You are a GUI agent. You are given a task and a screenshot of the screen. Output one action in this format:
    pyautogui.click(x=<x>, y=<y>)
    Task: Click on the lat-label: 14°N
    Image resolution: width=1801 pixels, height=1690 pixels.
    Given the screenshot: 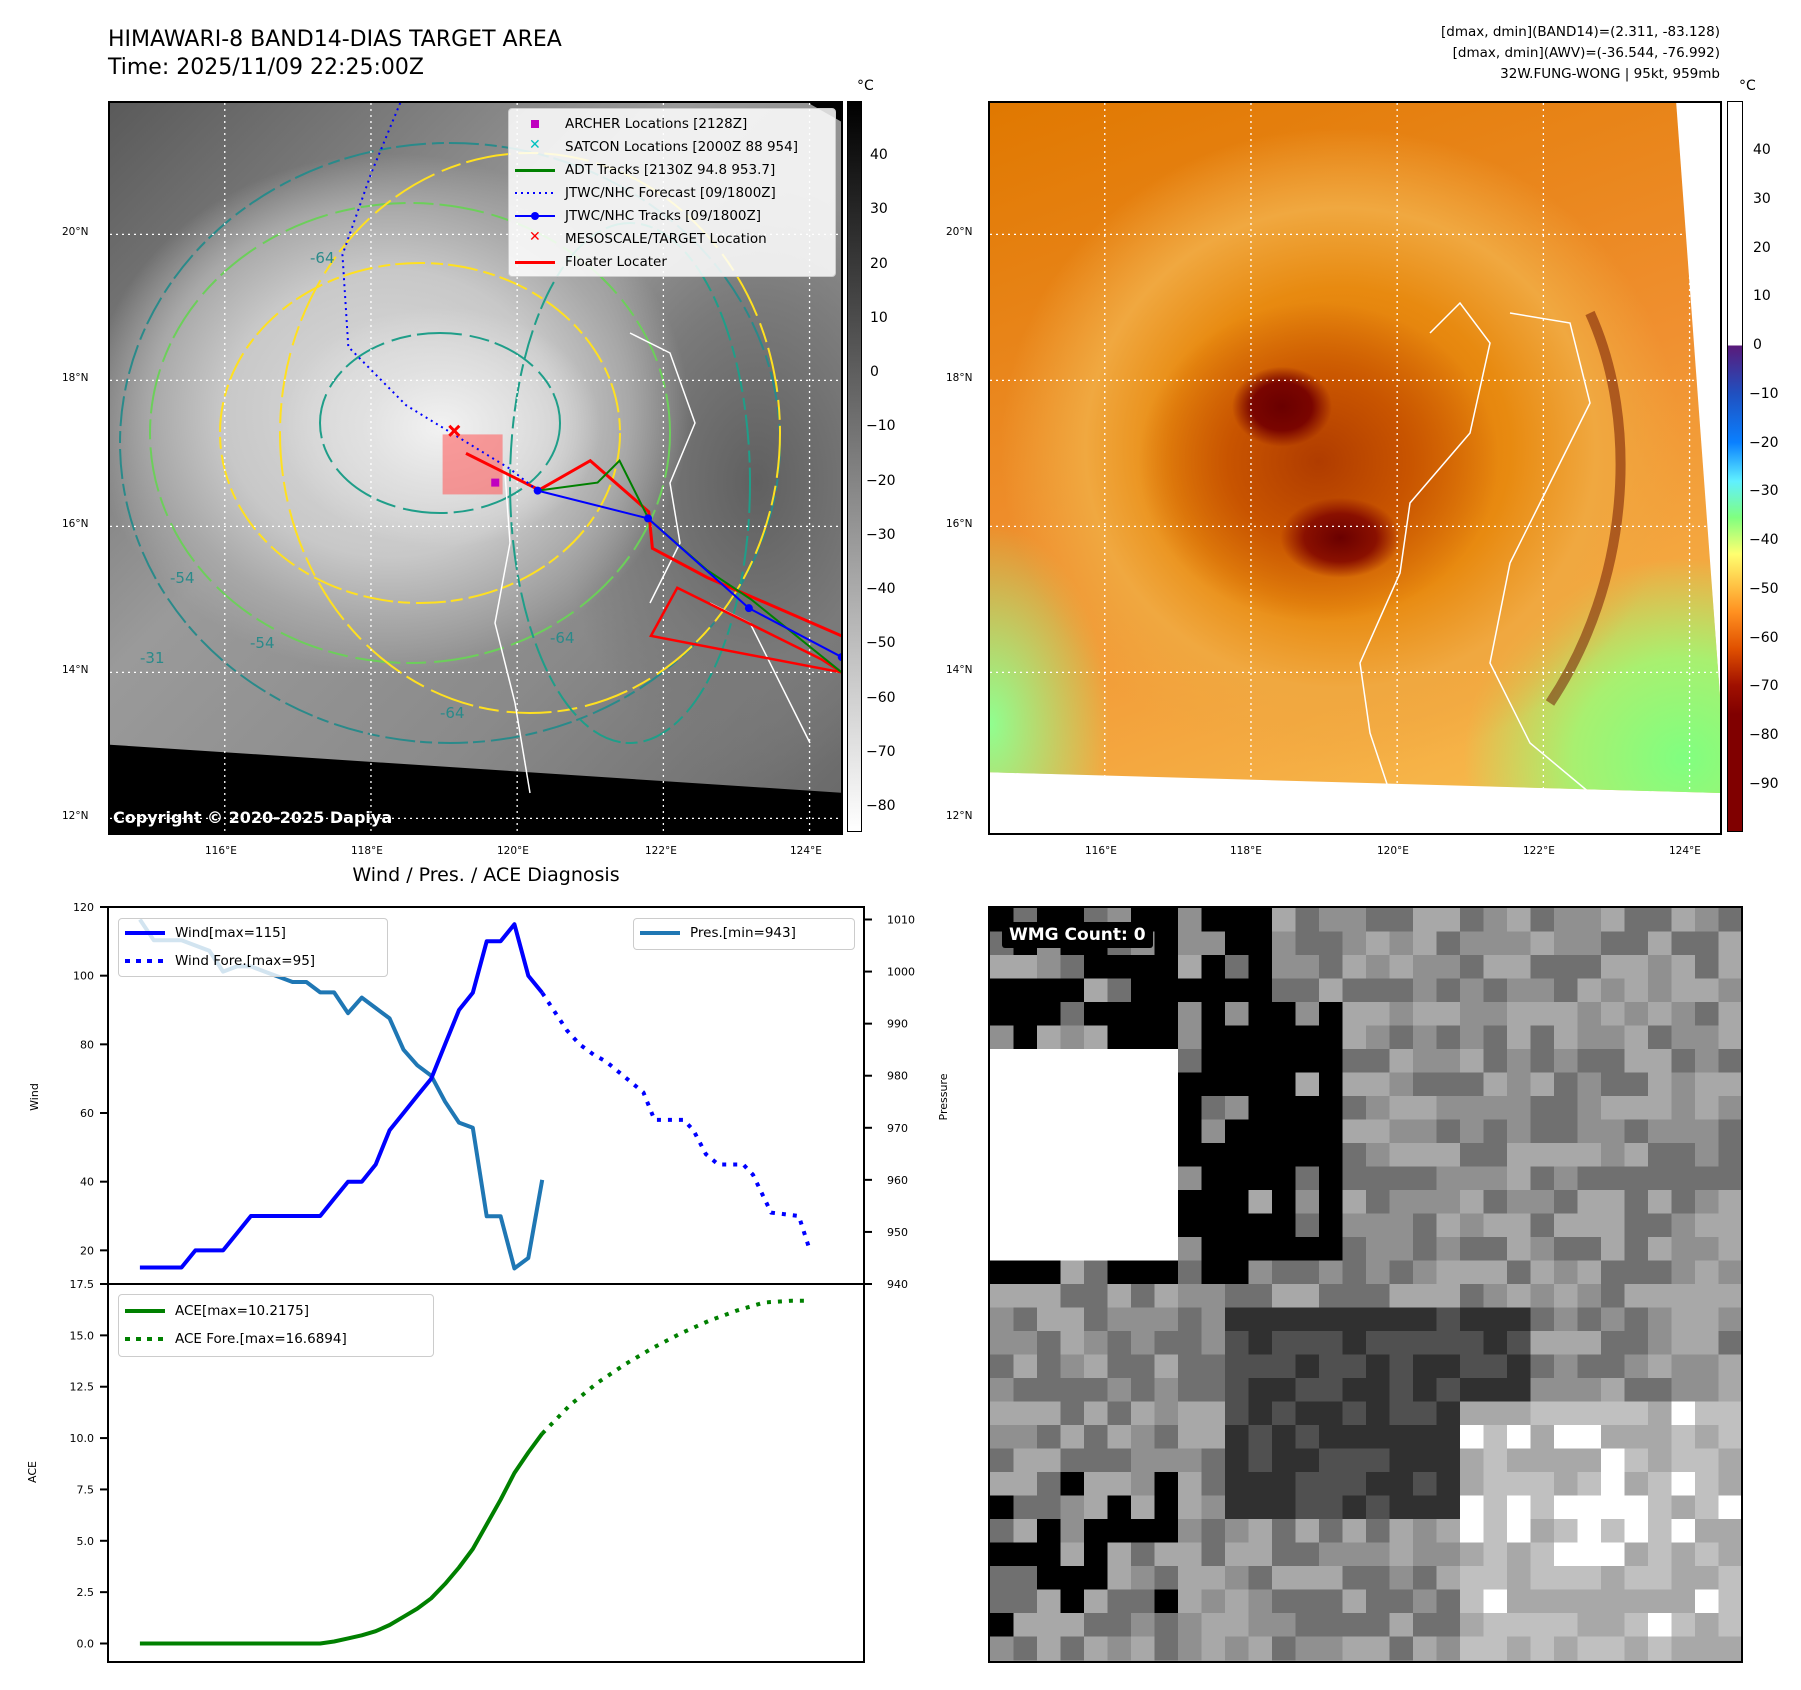 What is the action you would take?
    pyautogui.click(x=959, y=670)
    